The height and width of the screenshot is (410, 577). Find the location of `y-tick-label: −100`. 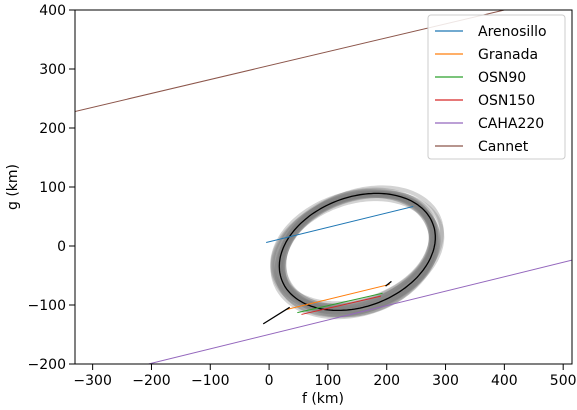

y-tick-label: −100 is located at coordinates (47, 306).